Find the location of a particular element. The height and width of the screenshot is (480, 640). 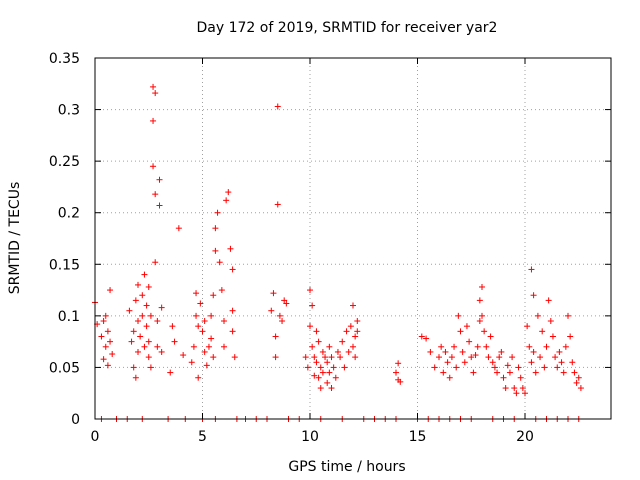

x-tick-label: 0 is located at coordinates (95, 437).